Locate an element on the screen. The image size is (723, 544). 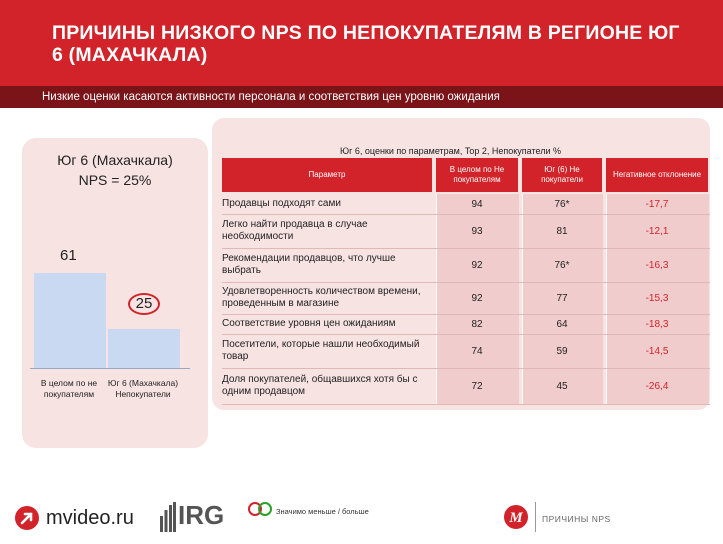
chart-title: Юг 6 (Махачкала) NPS = 25% is located at coordinates (115, 170).